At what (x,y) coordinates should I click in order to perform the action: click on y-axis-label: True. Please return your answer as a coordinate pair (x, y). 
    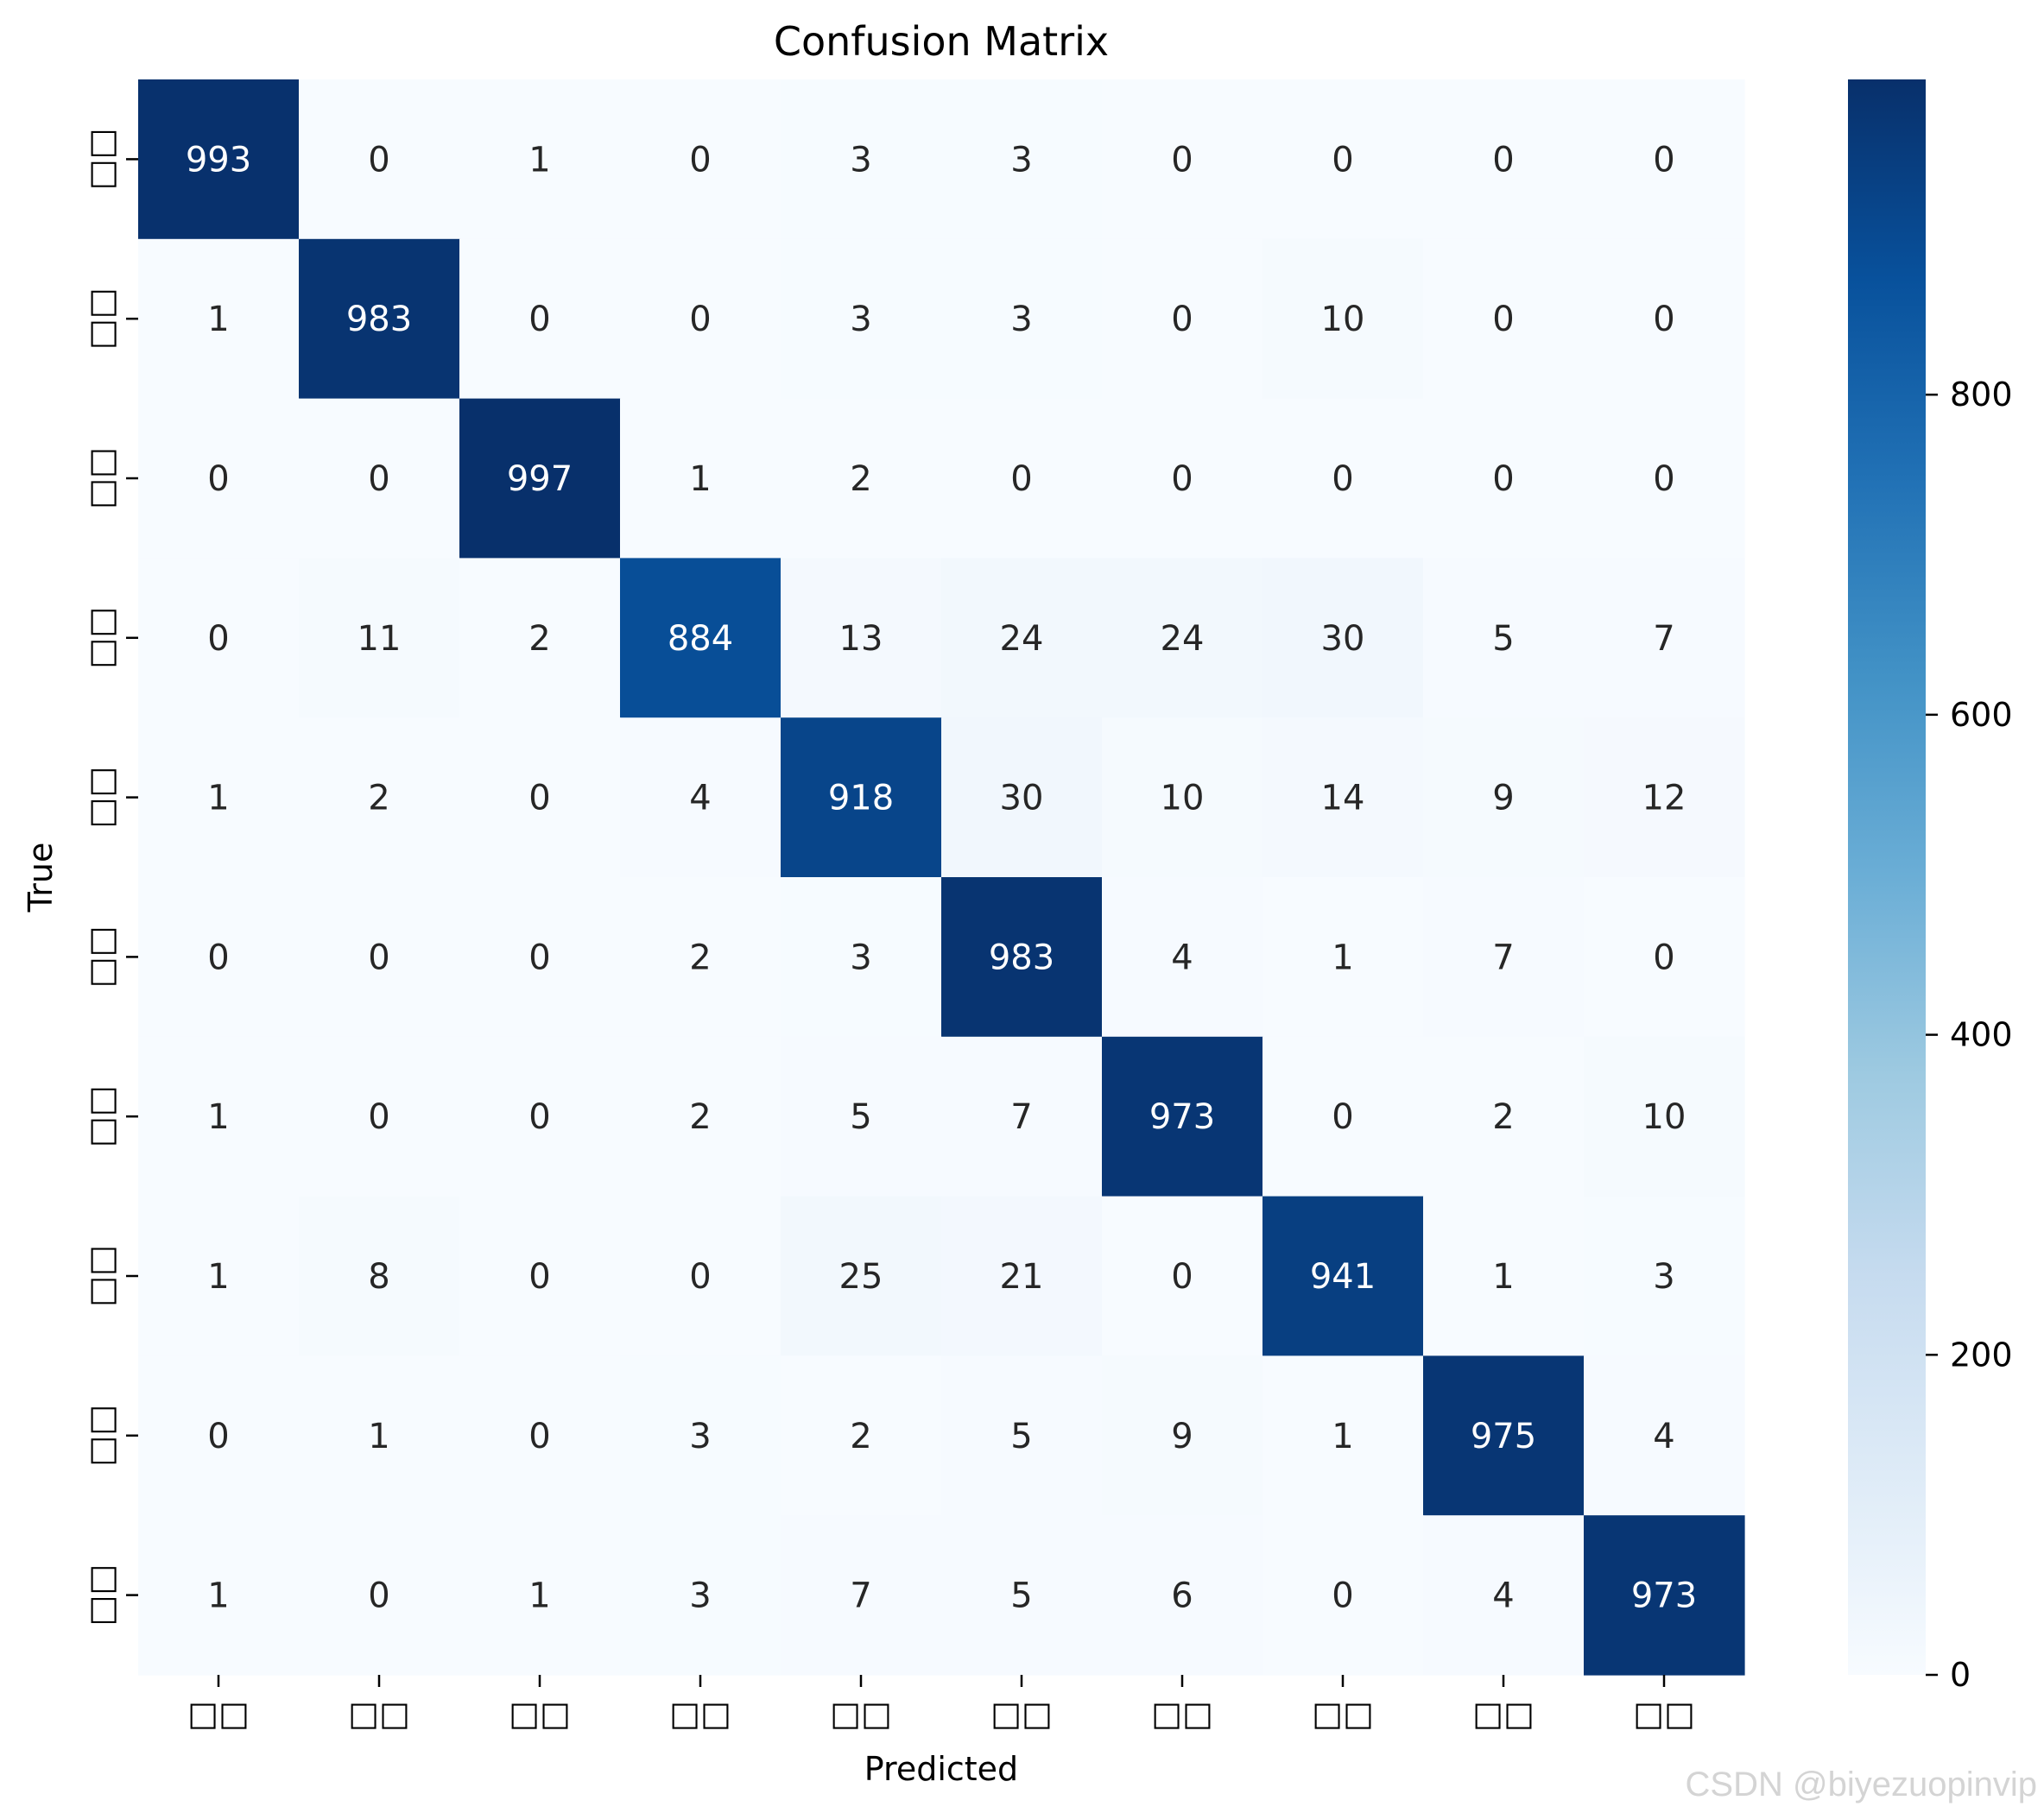
    Looking at the image, I should click on (41, 878).